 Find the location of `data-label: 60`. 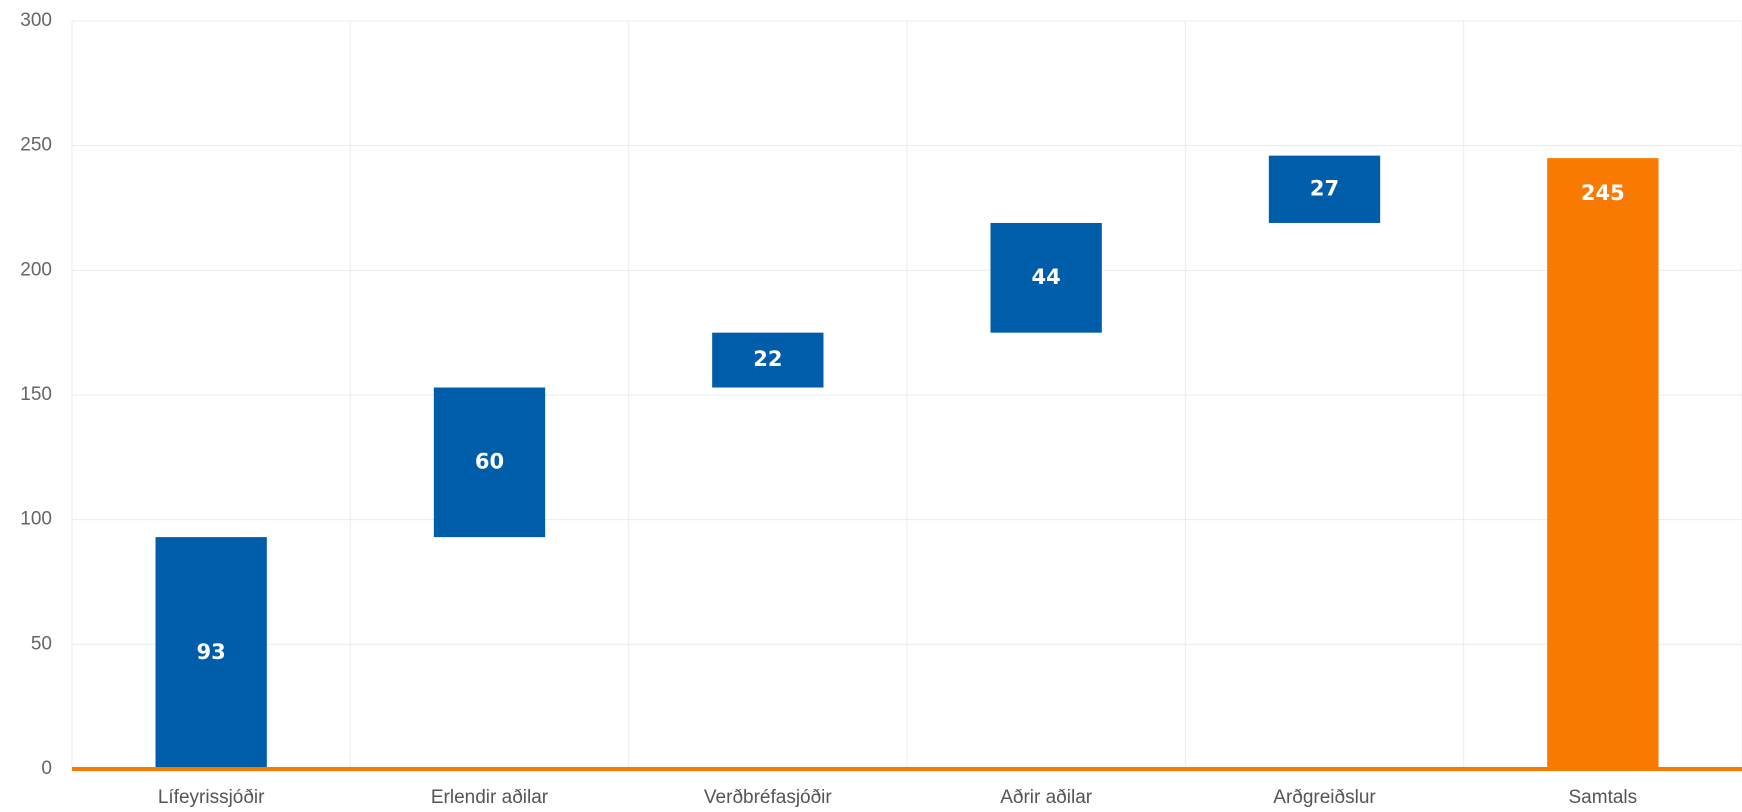

data-label: 60 is located at coordinates (489, 461).